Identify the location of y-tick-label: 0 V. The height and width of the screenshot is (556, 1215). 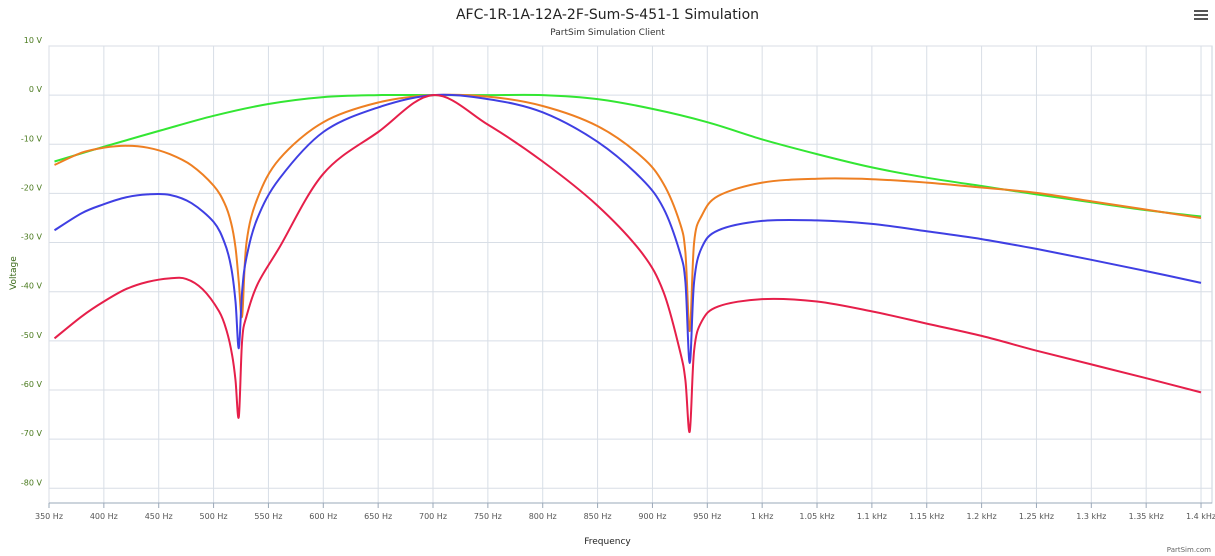
(36, 89).